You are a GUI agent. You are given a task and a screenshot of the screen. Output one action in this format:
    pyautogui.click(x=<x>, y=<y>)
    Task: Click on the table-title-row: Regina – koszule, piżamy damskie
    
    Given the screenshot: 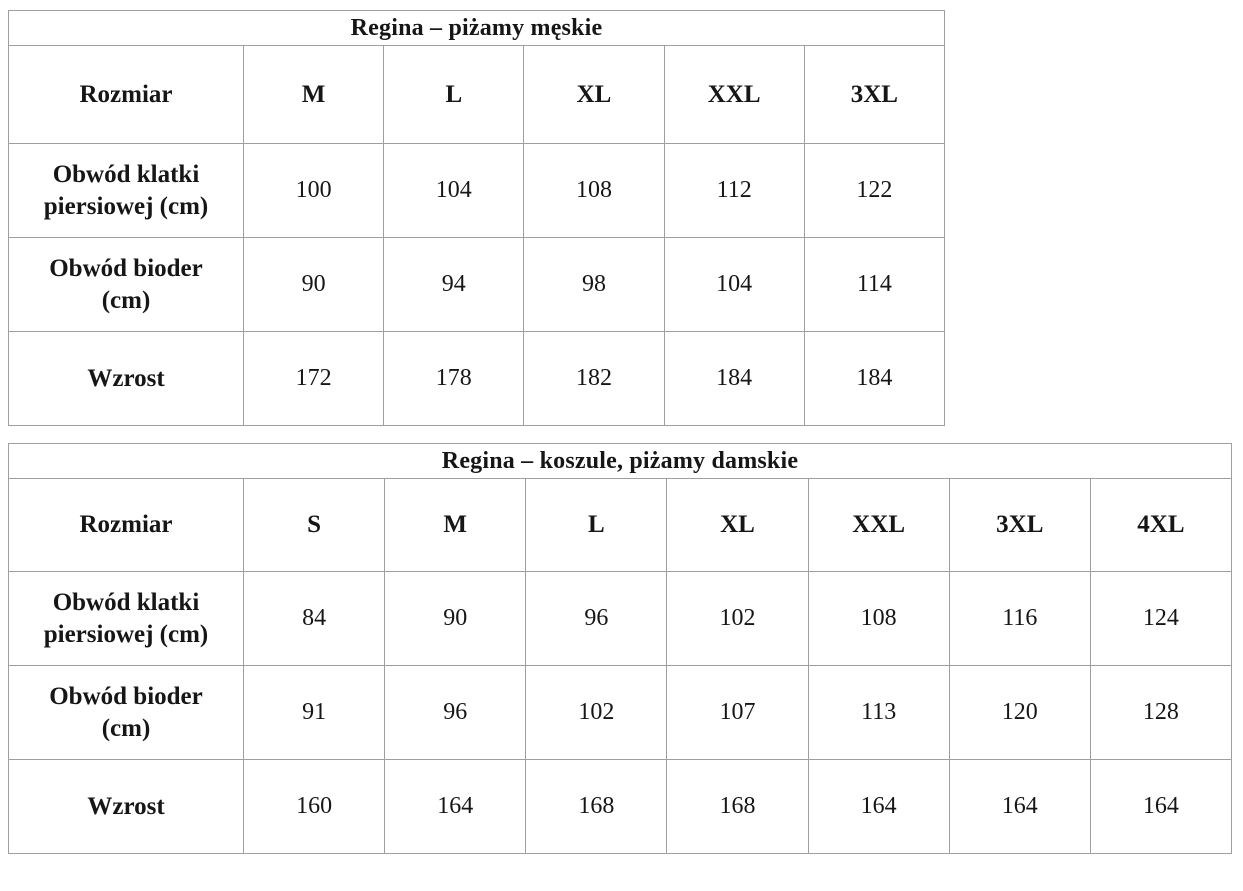 What is the action you would take?
    pyautogui.click(x=620, y=461)
    